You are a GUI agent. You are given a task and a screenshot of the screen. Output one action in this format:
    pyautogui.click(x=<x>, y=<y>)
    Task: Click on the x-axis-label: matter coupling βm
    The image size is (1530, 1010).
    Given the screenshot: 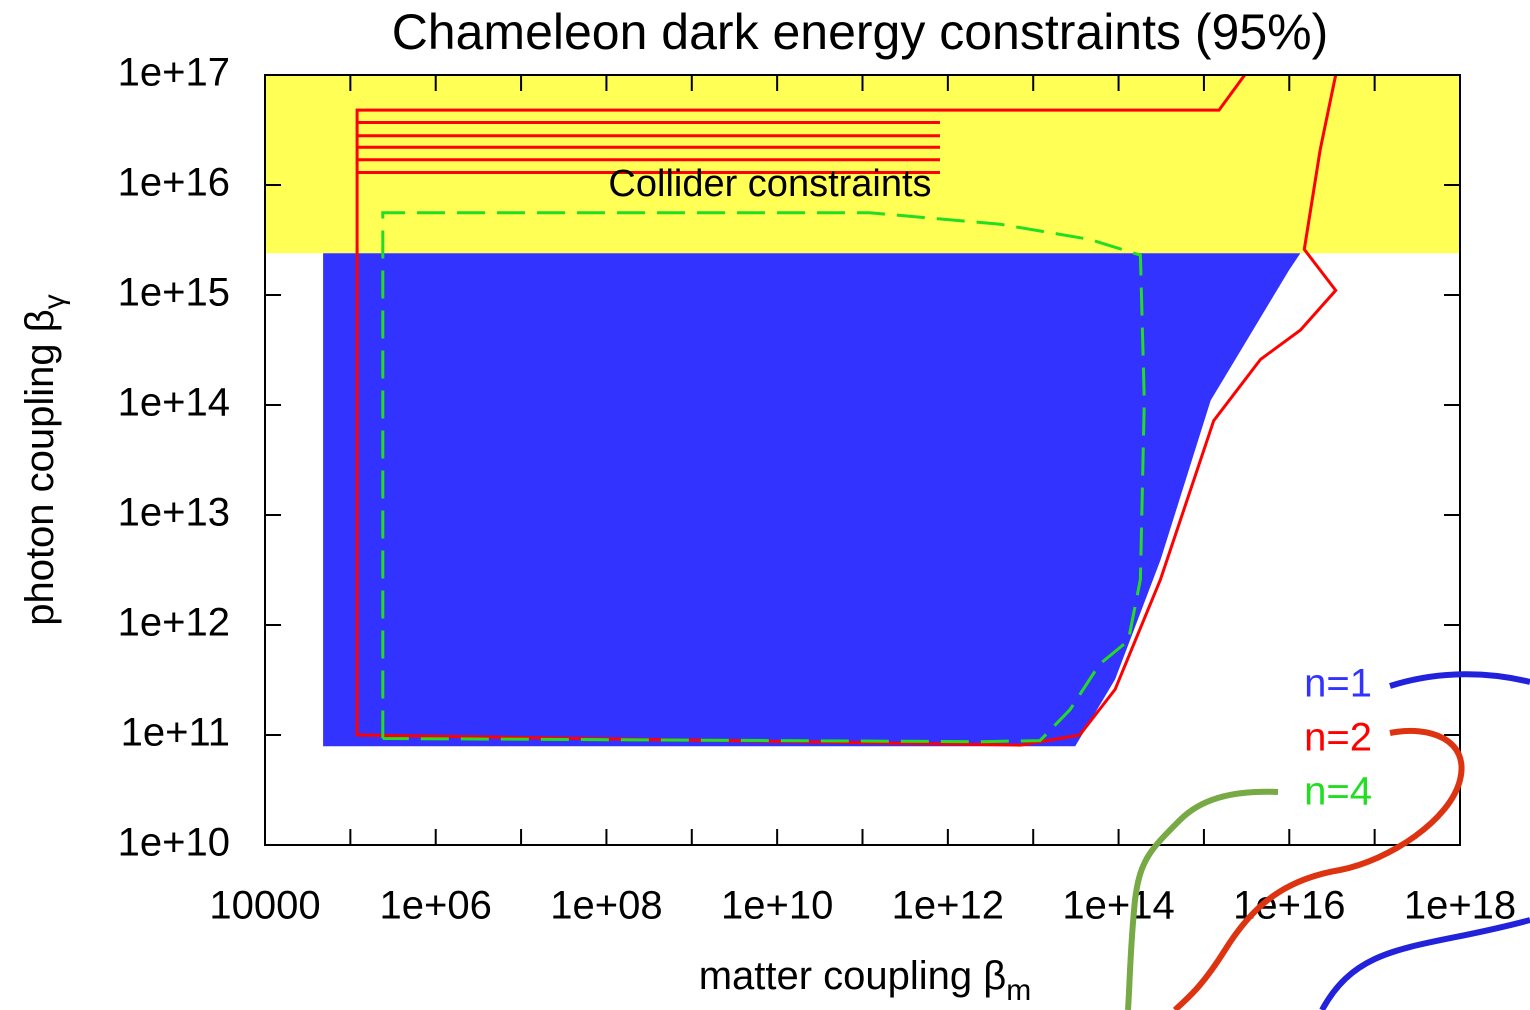 What is the action you would take?
    pyautogui.click(x=865, y=980)
    